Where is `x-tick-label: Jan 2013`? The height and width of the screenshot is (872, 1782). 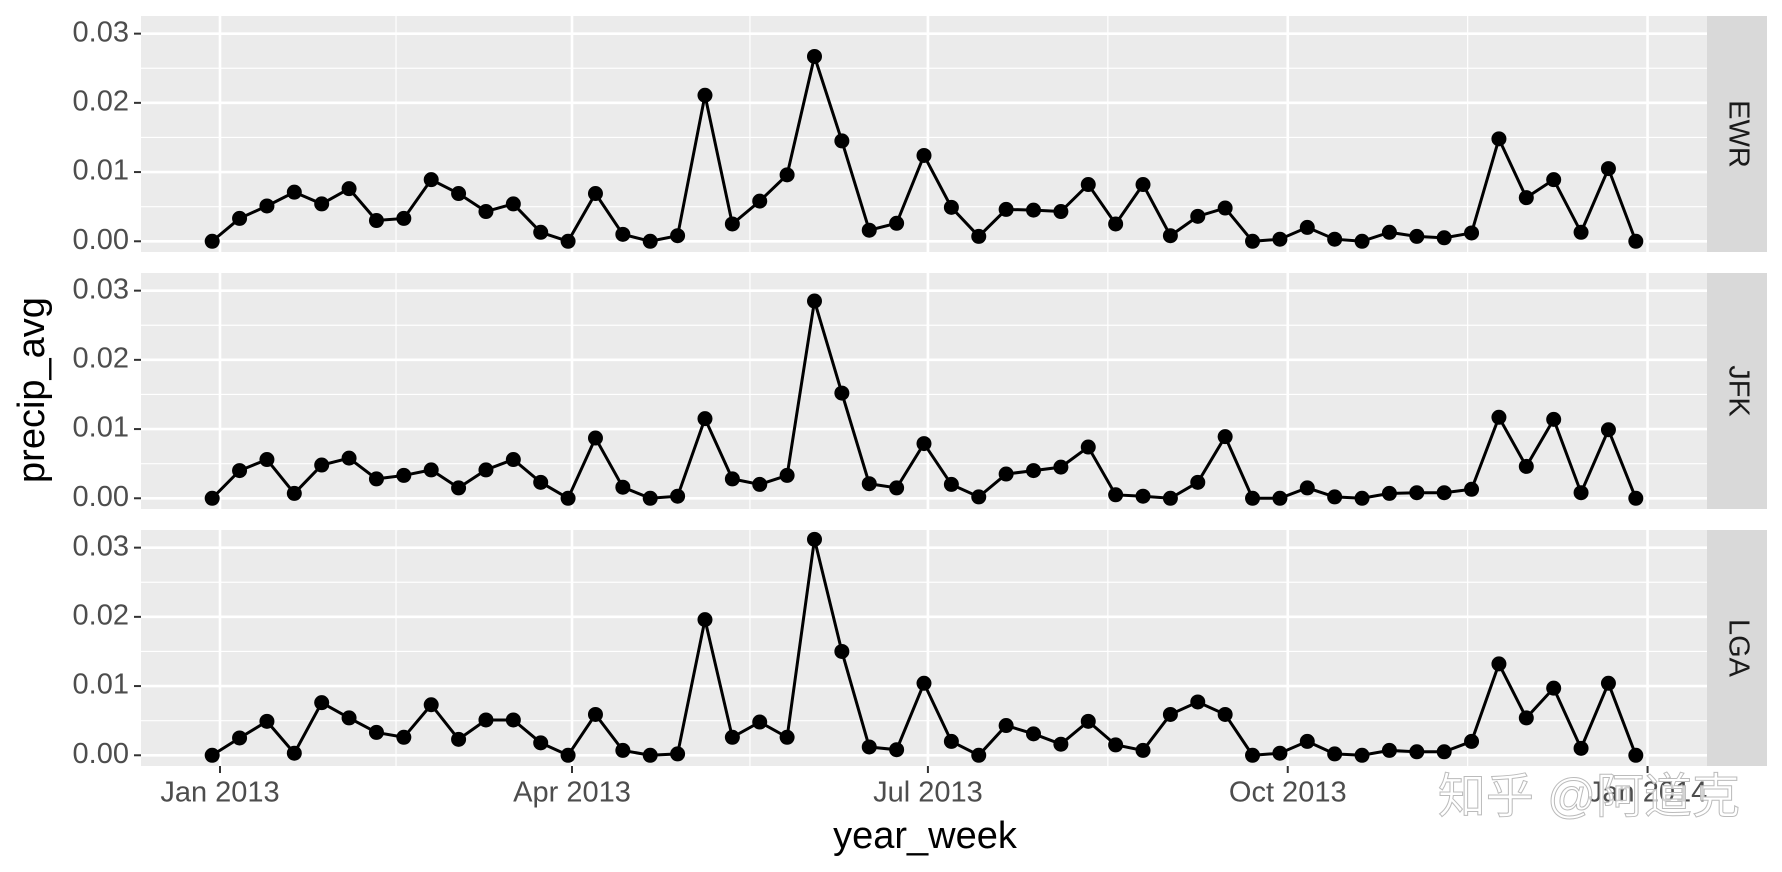 x-tick-label: Jan 2013 is located at coordinates (219, 793).